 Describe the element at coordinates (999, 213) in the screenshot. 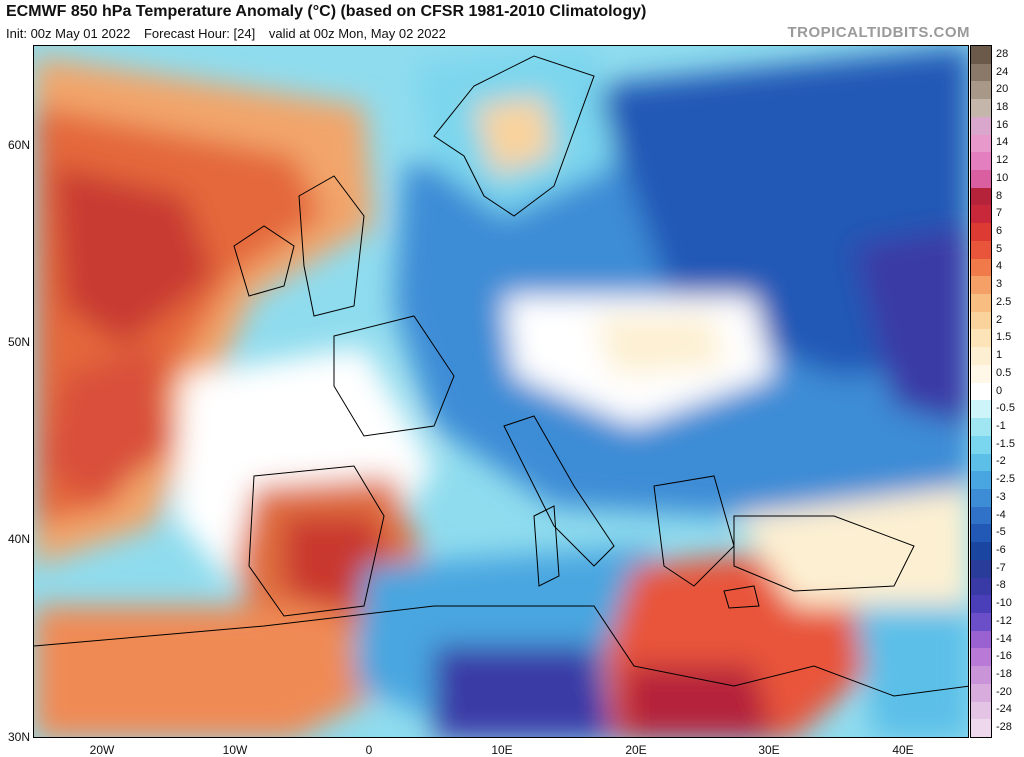

I see `colorbar-label: 7` at that location.